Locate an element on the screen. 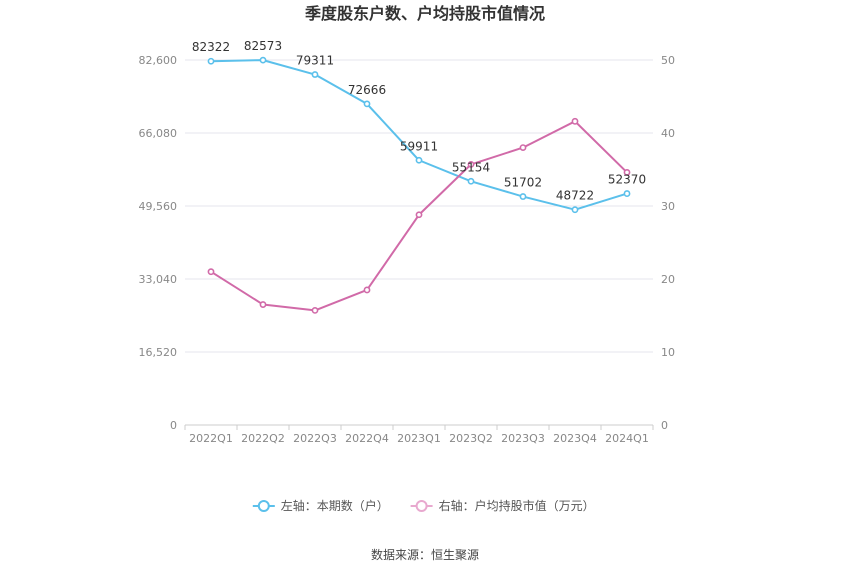 The width and height of the screenshot is (850, 575). legend-item: 右轴：户均持股市值（万元） is located at coordinates (502, 505).